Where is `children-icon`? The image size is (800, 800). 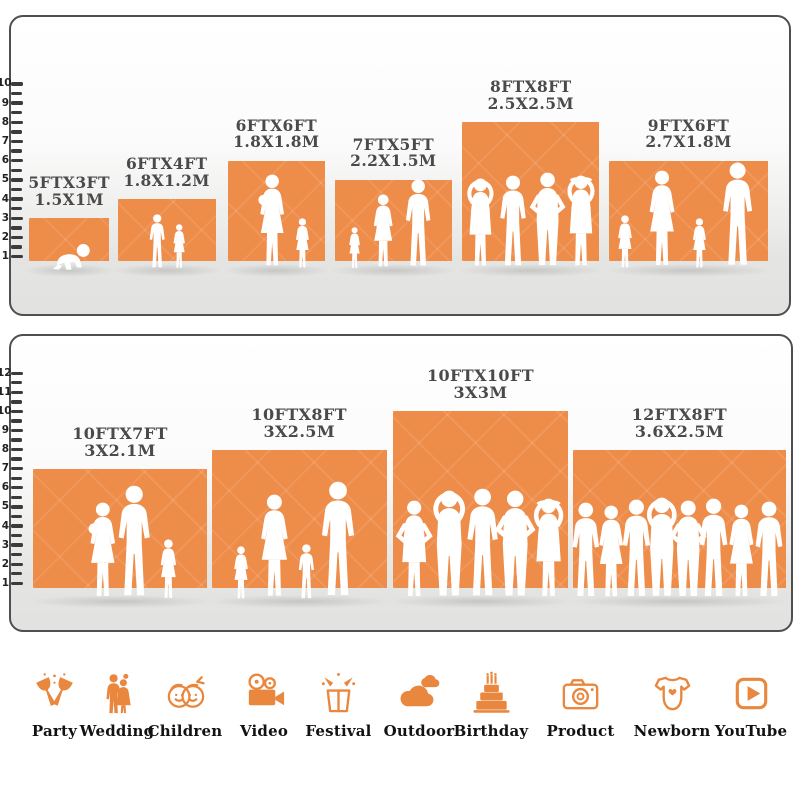 children-icon is located at coordinates (185, 693).